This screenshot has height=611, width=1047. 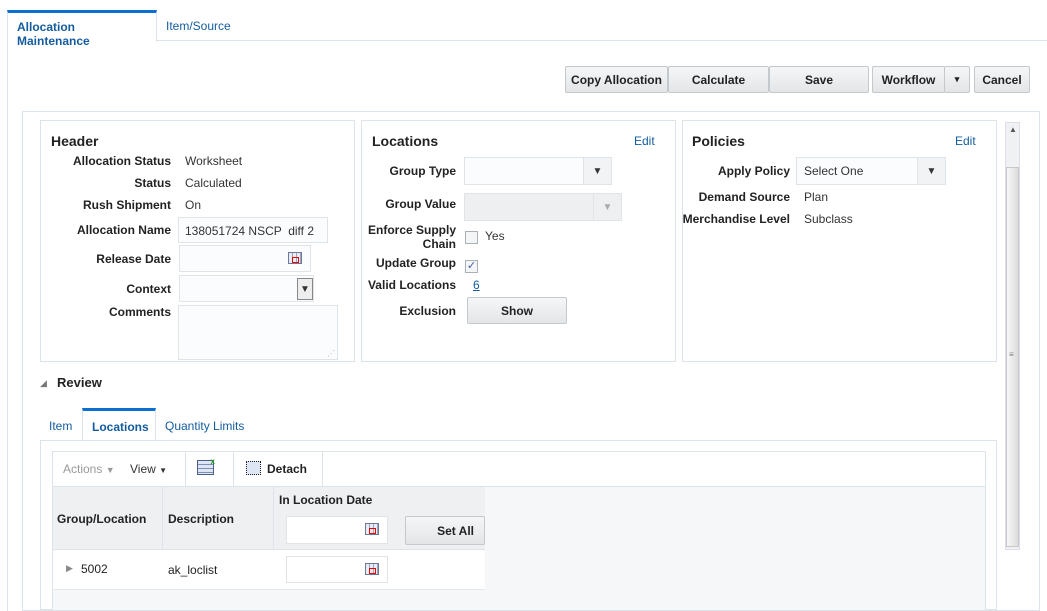 What do you see at coordinates (445, 530) in the screenshot?
I see `set-all-button: Set All` at bounding box center [445, 530].